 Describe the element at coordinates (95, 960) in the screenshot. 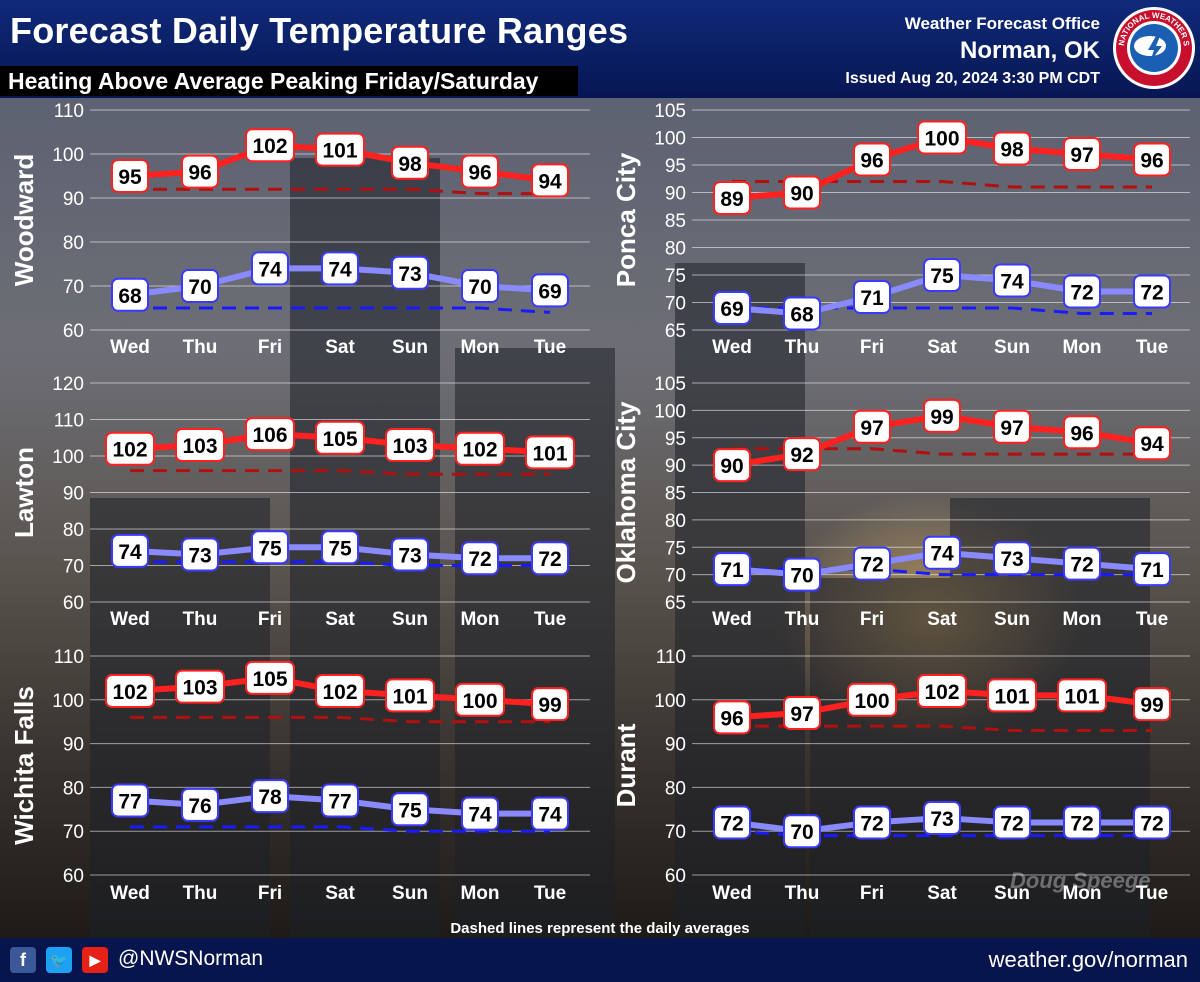

I see `youtube-icon: ▶` at that location.